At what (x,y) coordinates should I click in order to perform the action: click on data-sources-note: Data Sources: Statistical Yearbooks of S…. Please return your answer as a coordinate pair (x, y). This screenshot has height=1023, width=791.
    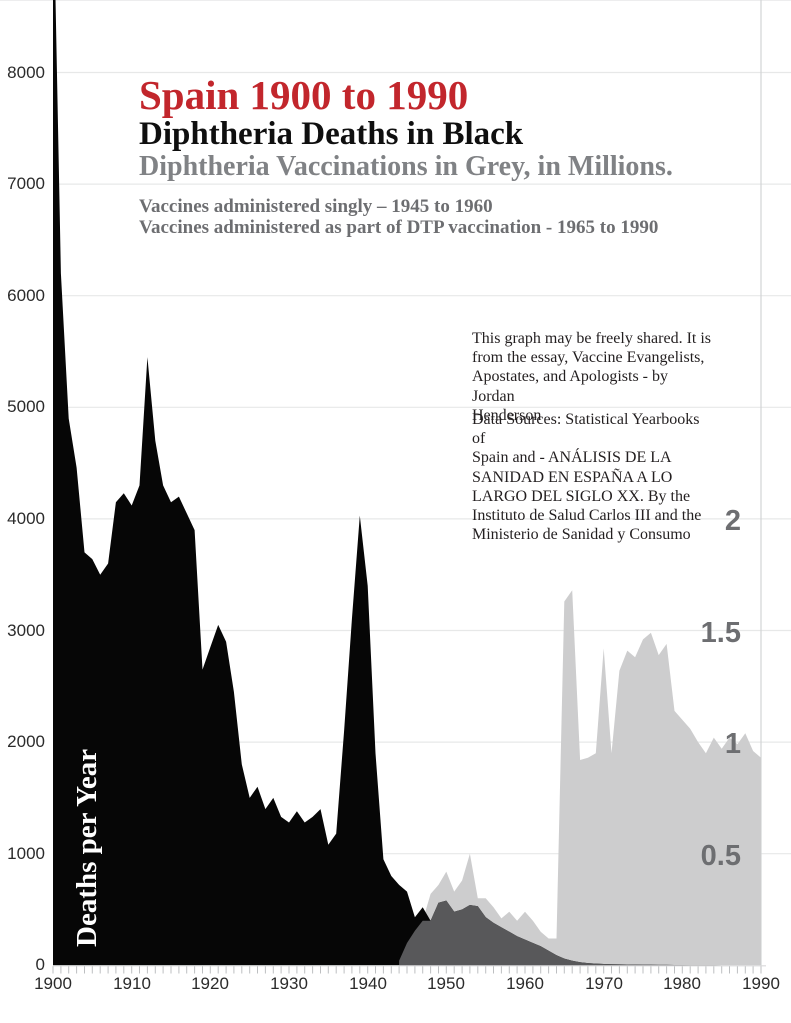
    Looking at the image, I should click on (587, 477).